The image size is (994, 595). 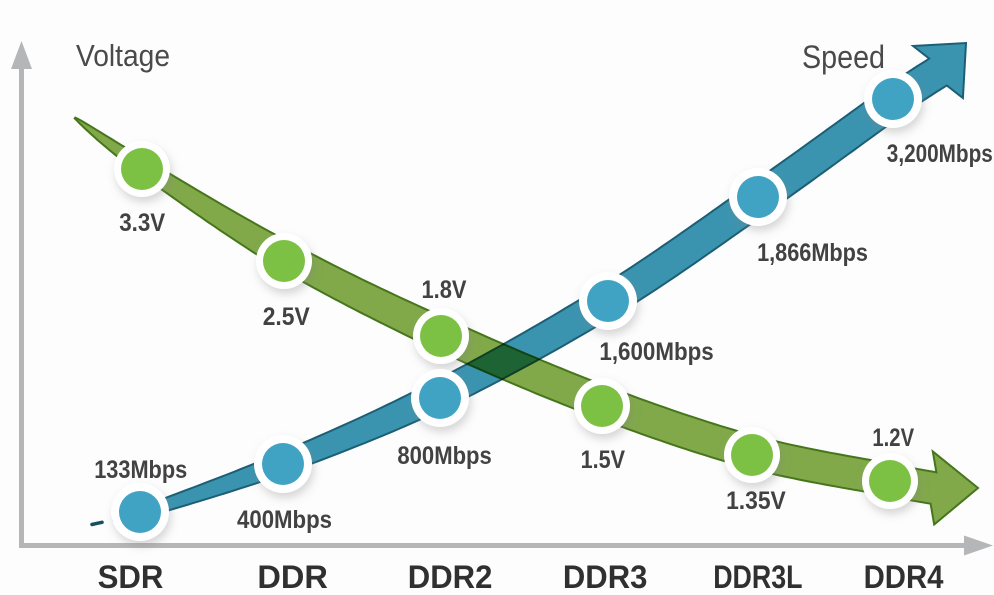 I want to click on svg-text: DDR3, so click(x=605, y=577).